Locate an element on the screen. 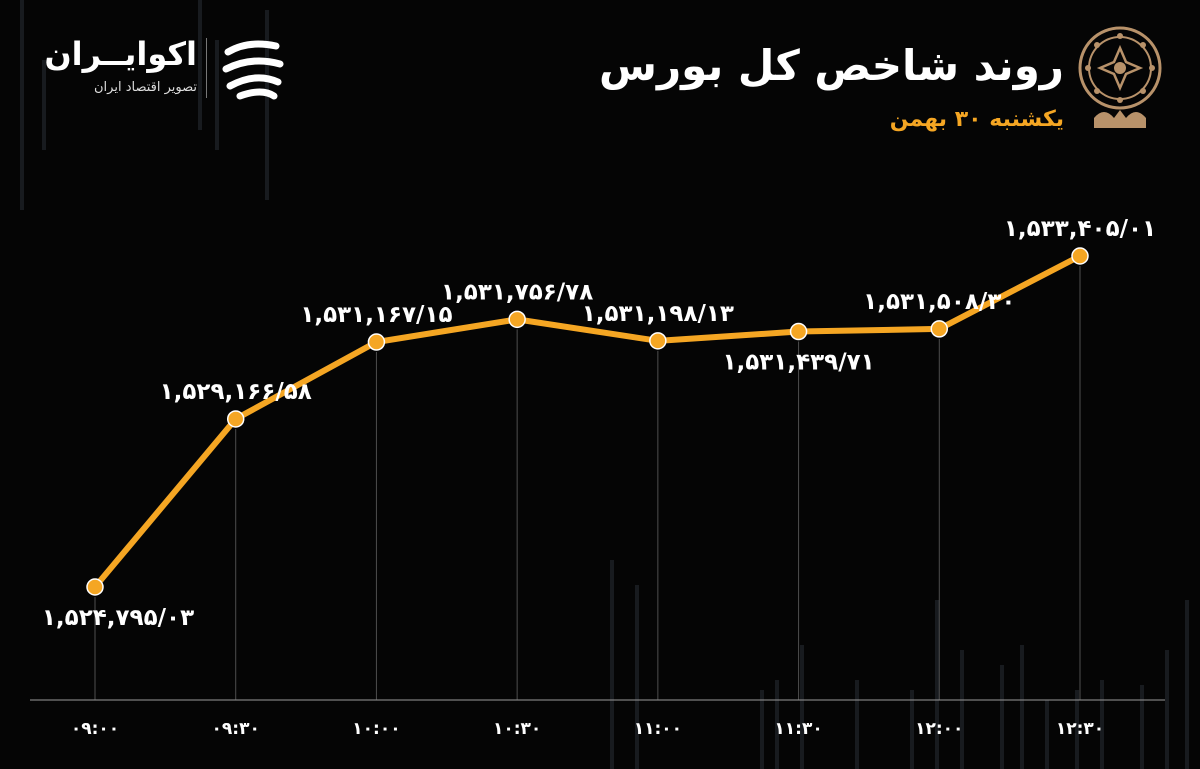 This screenshot has height=769, width=1200. data-label: ۱,۵۳۳,۴۰۵/۰۱ is located at coordinates (1080, 229).